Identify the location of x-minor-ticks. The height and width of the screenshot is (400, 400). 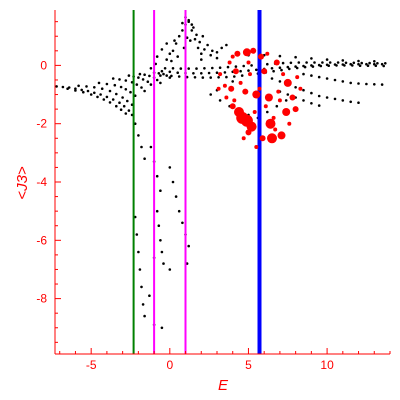
(225, 352).